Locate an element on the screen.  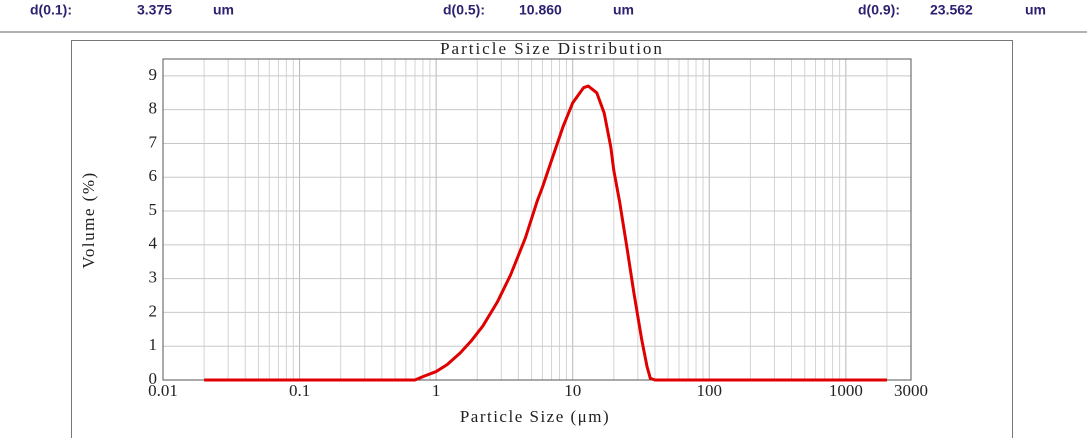
y-tick-label: 0 is located at coordinates (153, 378).